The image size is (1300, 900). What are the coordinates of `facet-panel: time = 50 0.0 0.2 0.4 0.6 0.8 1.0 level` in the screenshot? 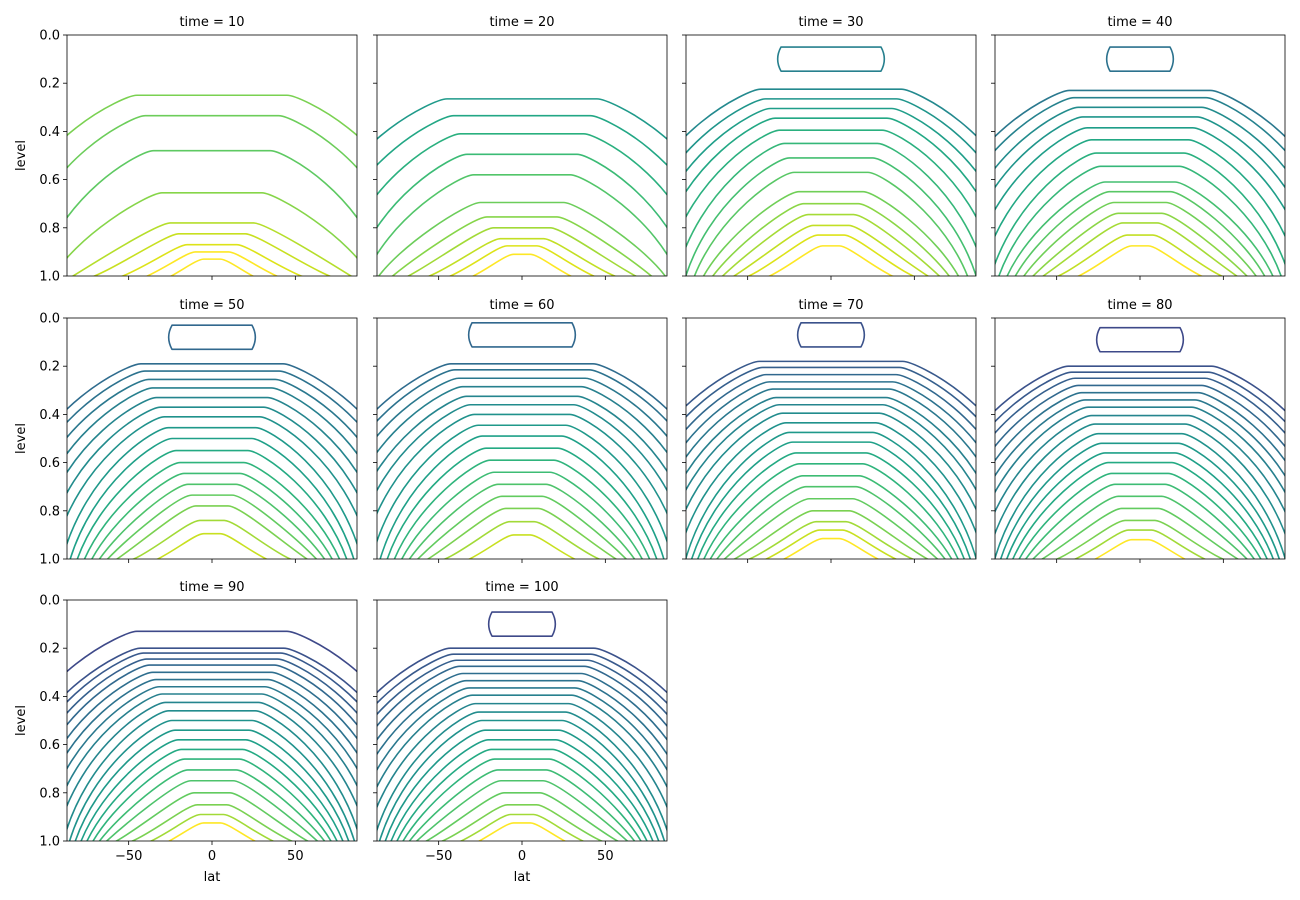 It's located at (186, 433).